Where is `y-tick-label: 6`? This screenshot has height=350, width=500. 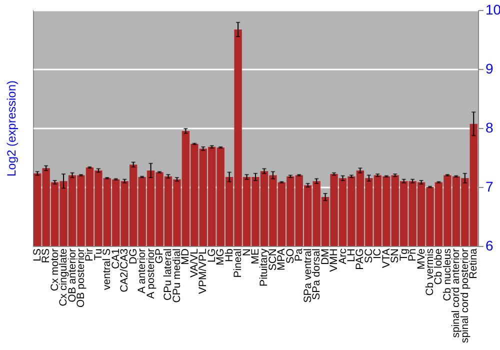
y-tick-label: 6 is located at coordinates (490, 246).